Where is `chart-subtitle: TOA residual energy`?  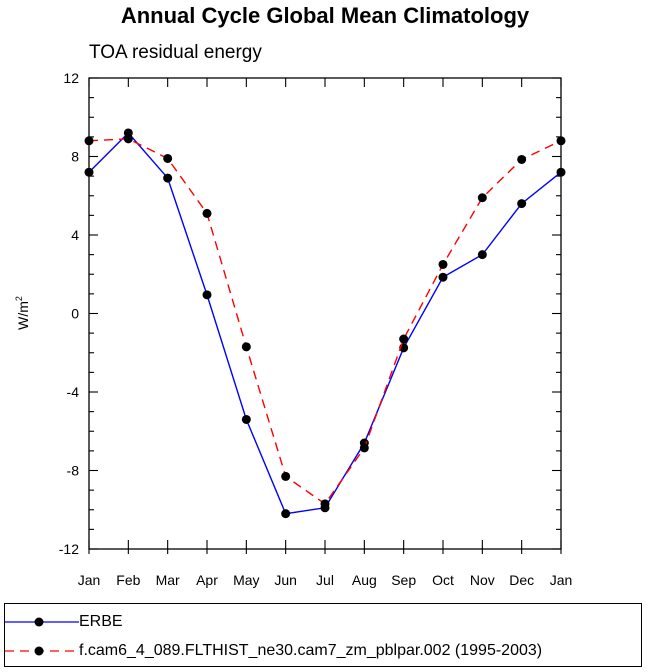
chart-subtitle: TOA residual energy is located at coordinates (175, 52).